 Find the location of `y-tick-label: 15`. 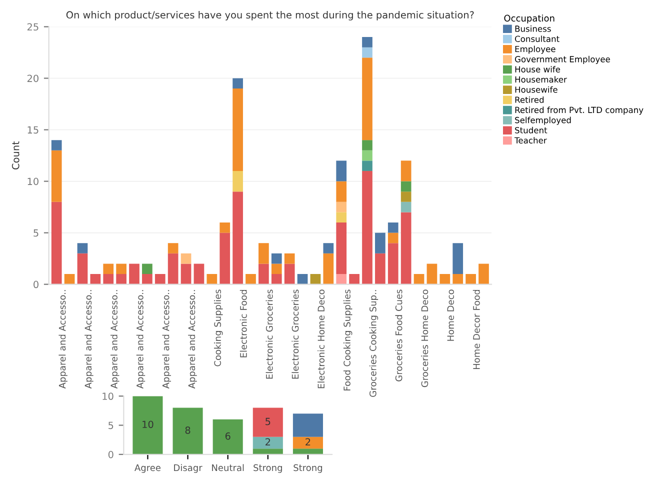

y-tick-label: 15 is located at coordinates (33, 130).